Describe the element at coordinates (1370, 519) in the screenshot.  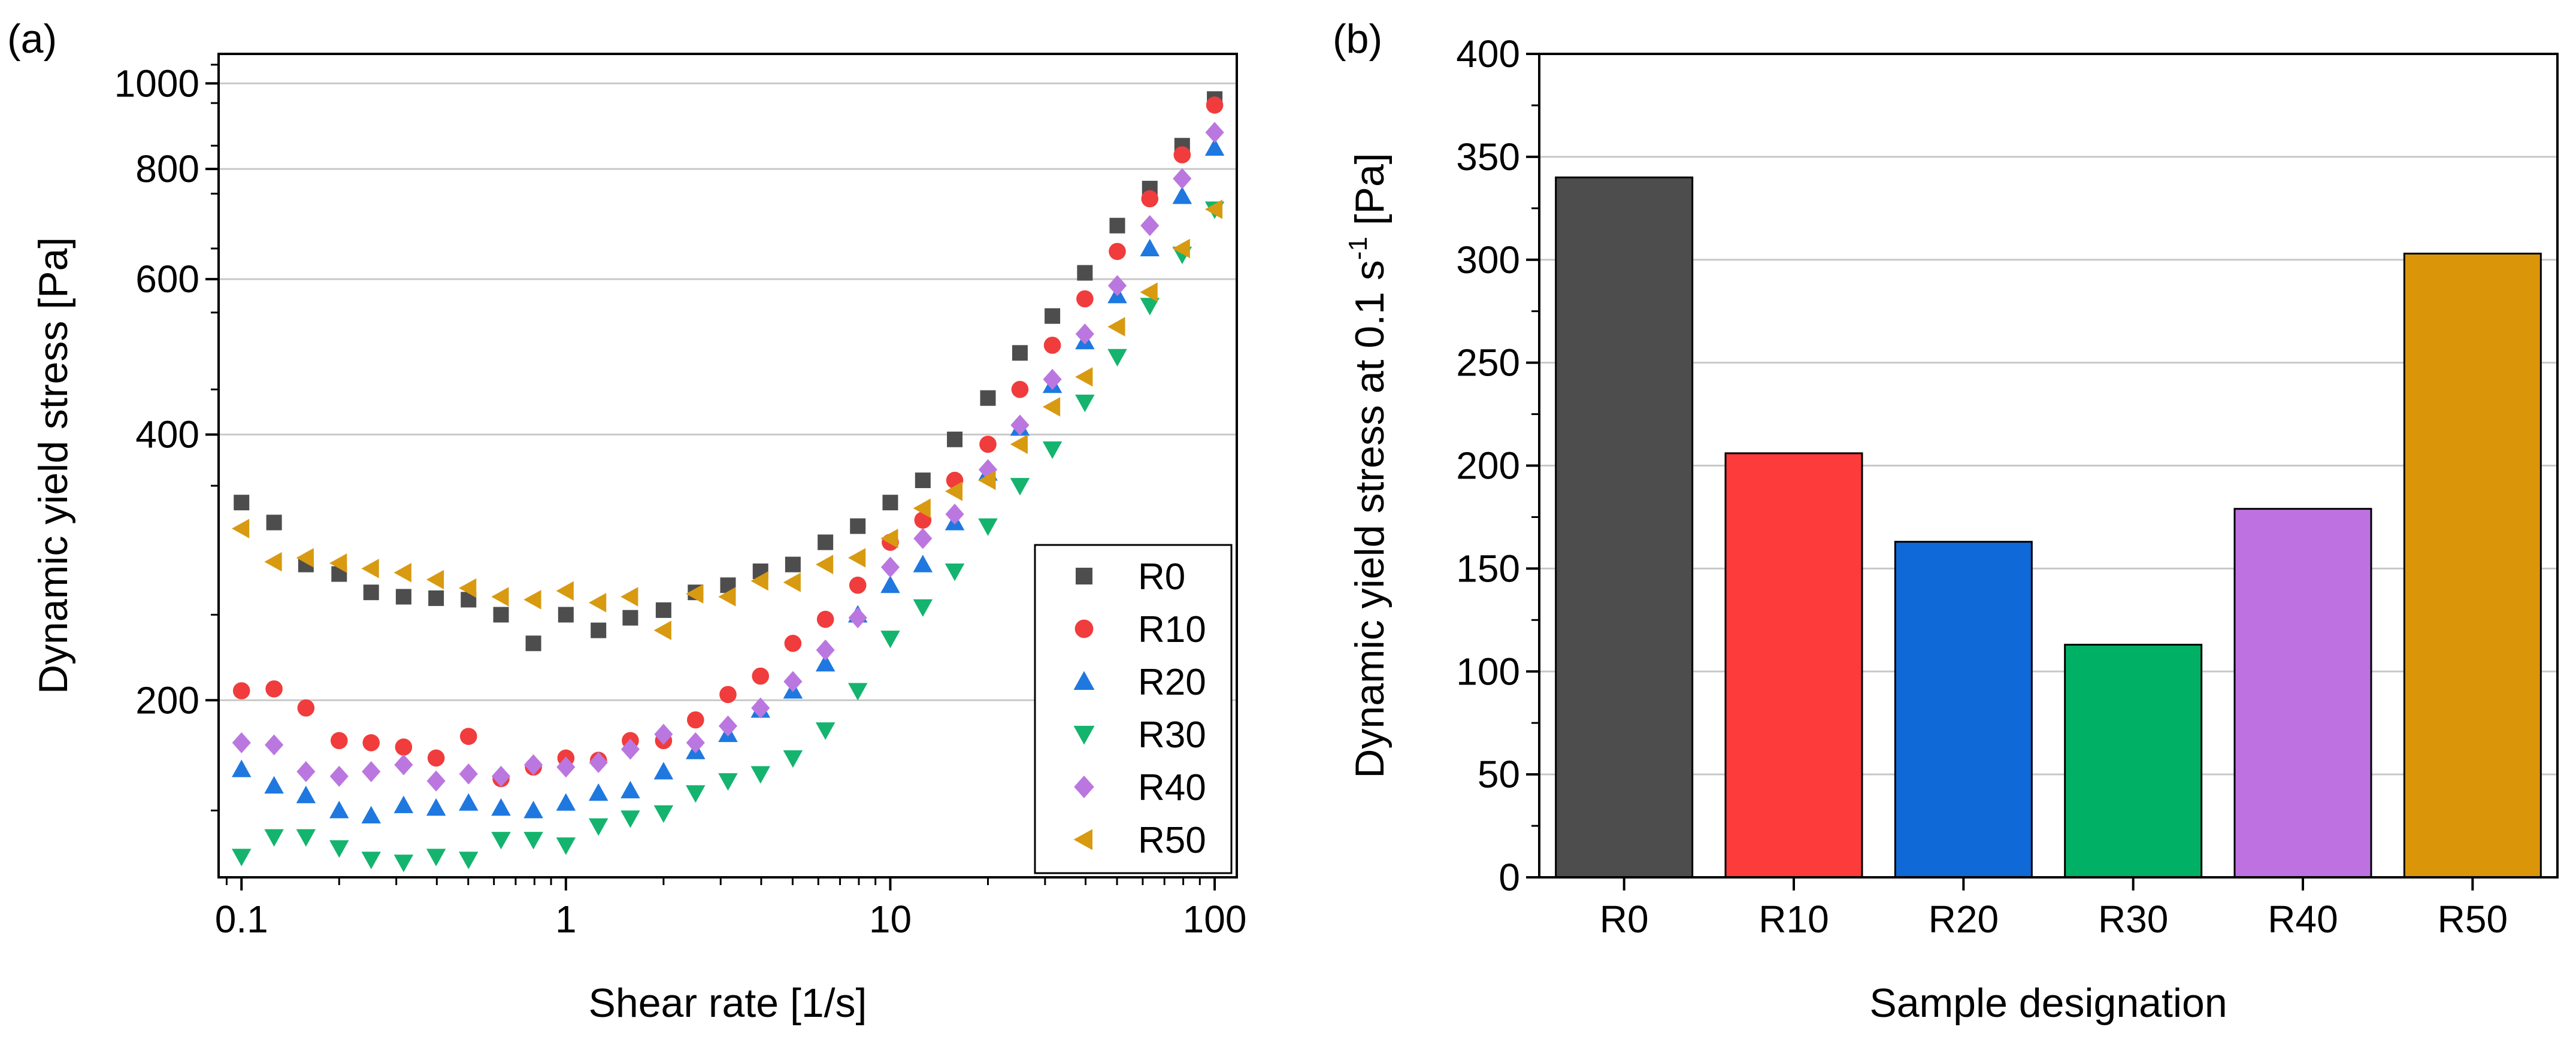
I see `y-axis-title-b-main: Dynamic yield stress at 0.1 s` at that location.